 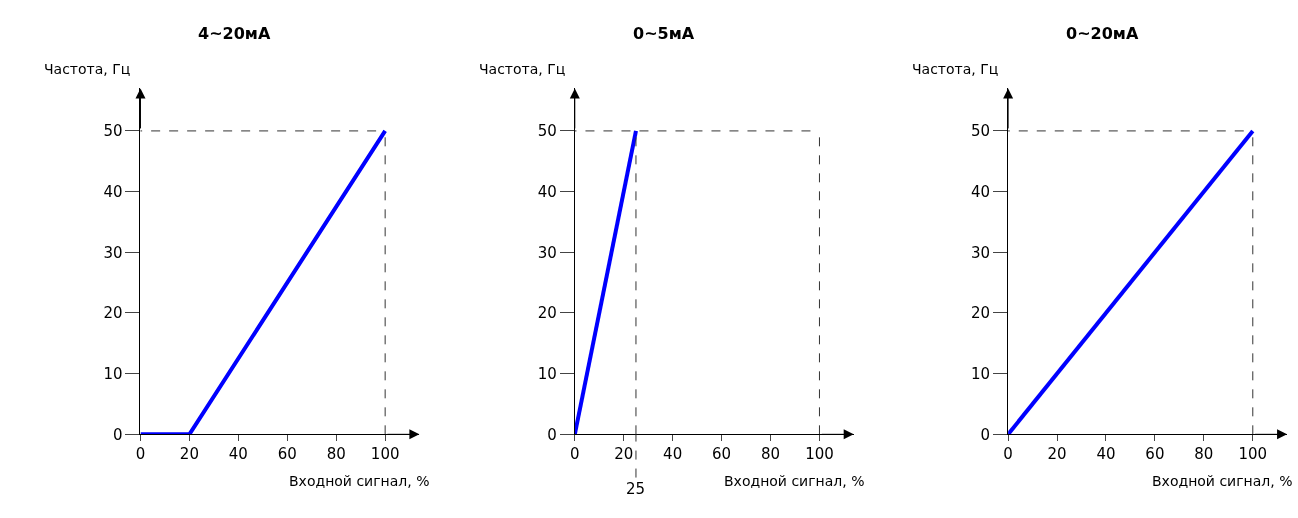 What do you see at coordinates (1102, 33) in the screenshot?
I see `chart-title: 0~20мА` at bounding box center [1102, 33].